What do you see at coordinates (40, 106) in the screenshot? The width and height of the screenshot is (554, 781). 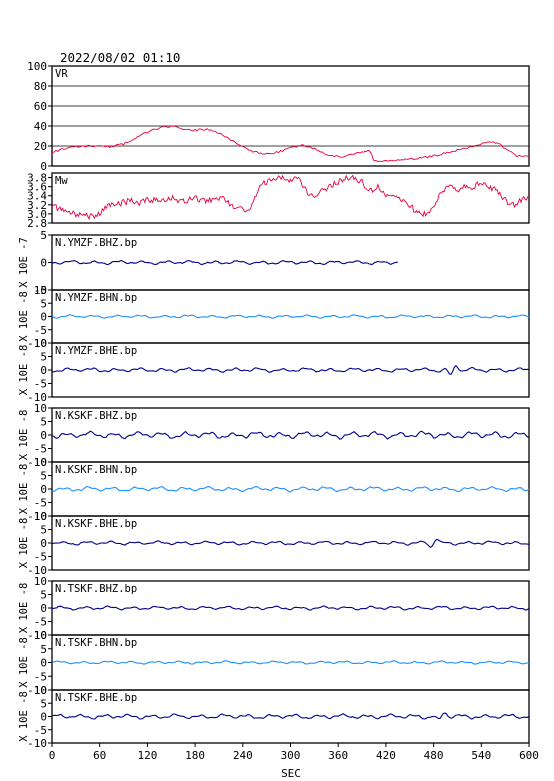 I see `y-tick-label: 60` at bounding box center [40, 106].